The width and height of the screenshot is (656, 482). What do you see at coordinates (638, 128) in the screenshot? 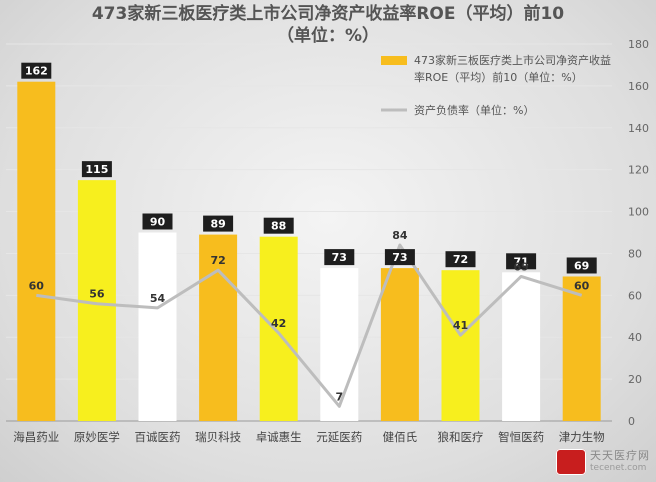
I see `y-tick-label: 140` at bounding box center [638, 128].